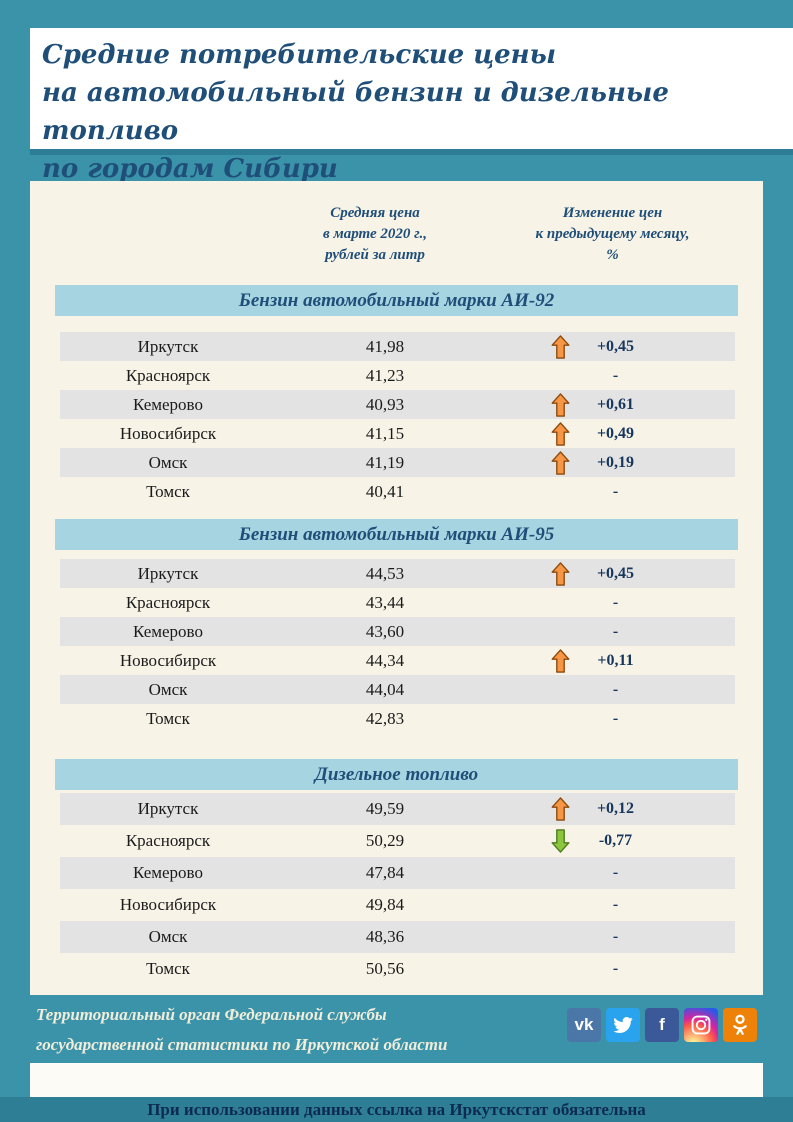  I want to click on price-cell: 44,34, so click(385, 660).